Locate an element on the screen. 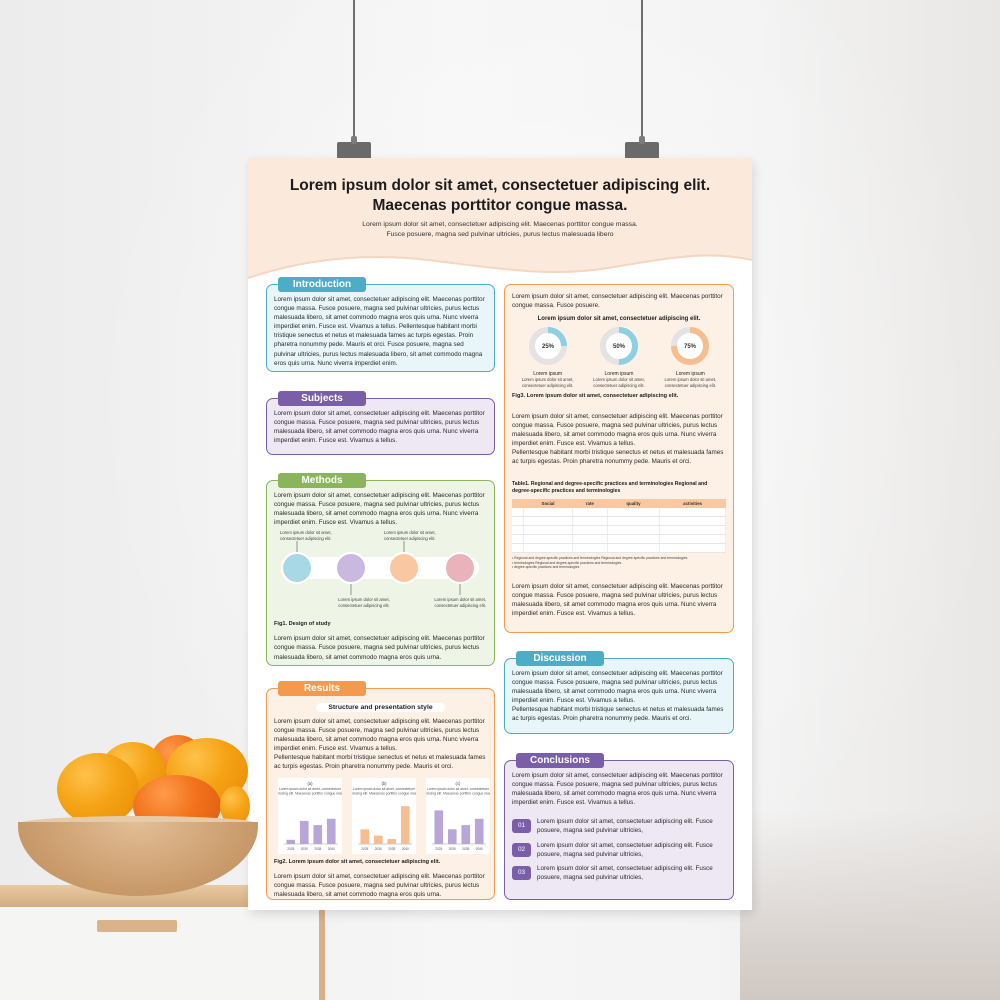 This screenshot has height=1000, width=1000. donut-name: Lorem ipsum is located at coordinates (690, 374).